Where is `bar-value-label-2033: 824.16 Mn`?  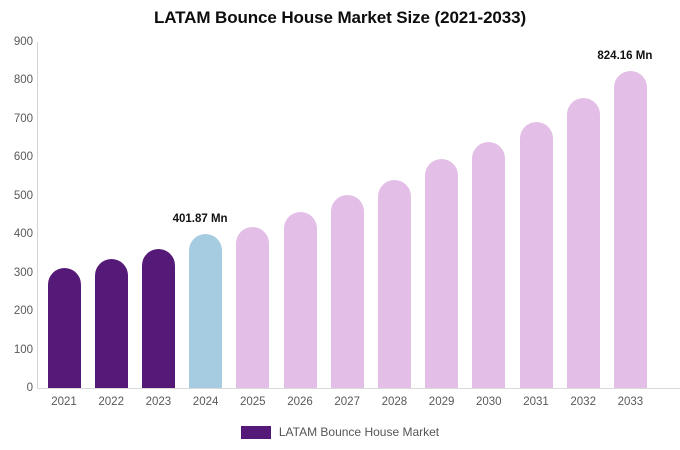 bar-value-label-2033: 824.16 Mn is located at coordinates (625, 56).